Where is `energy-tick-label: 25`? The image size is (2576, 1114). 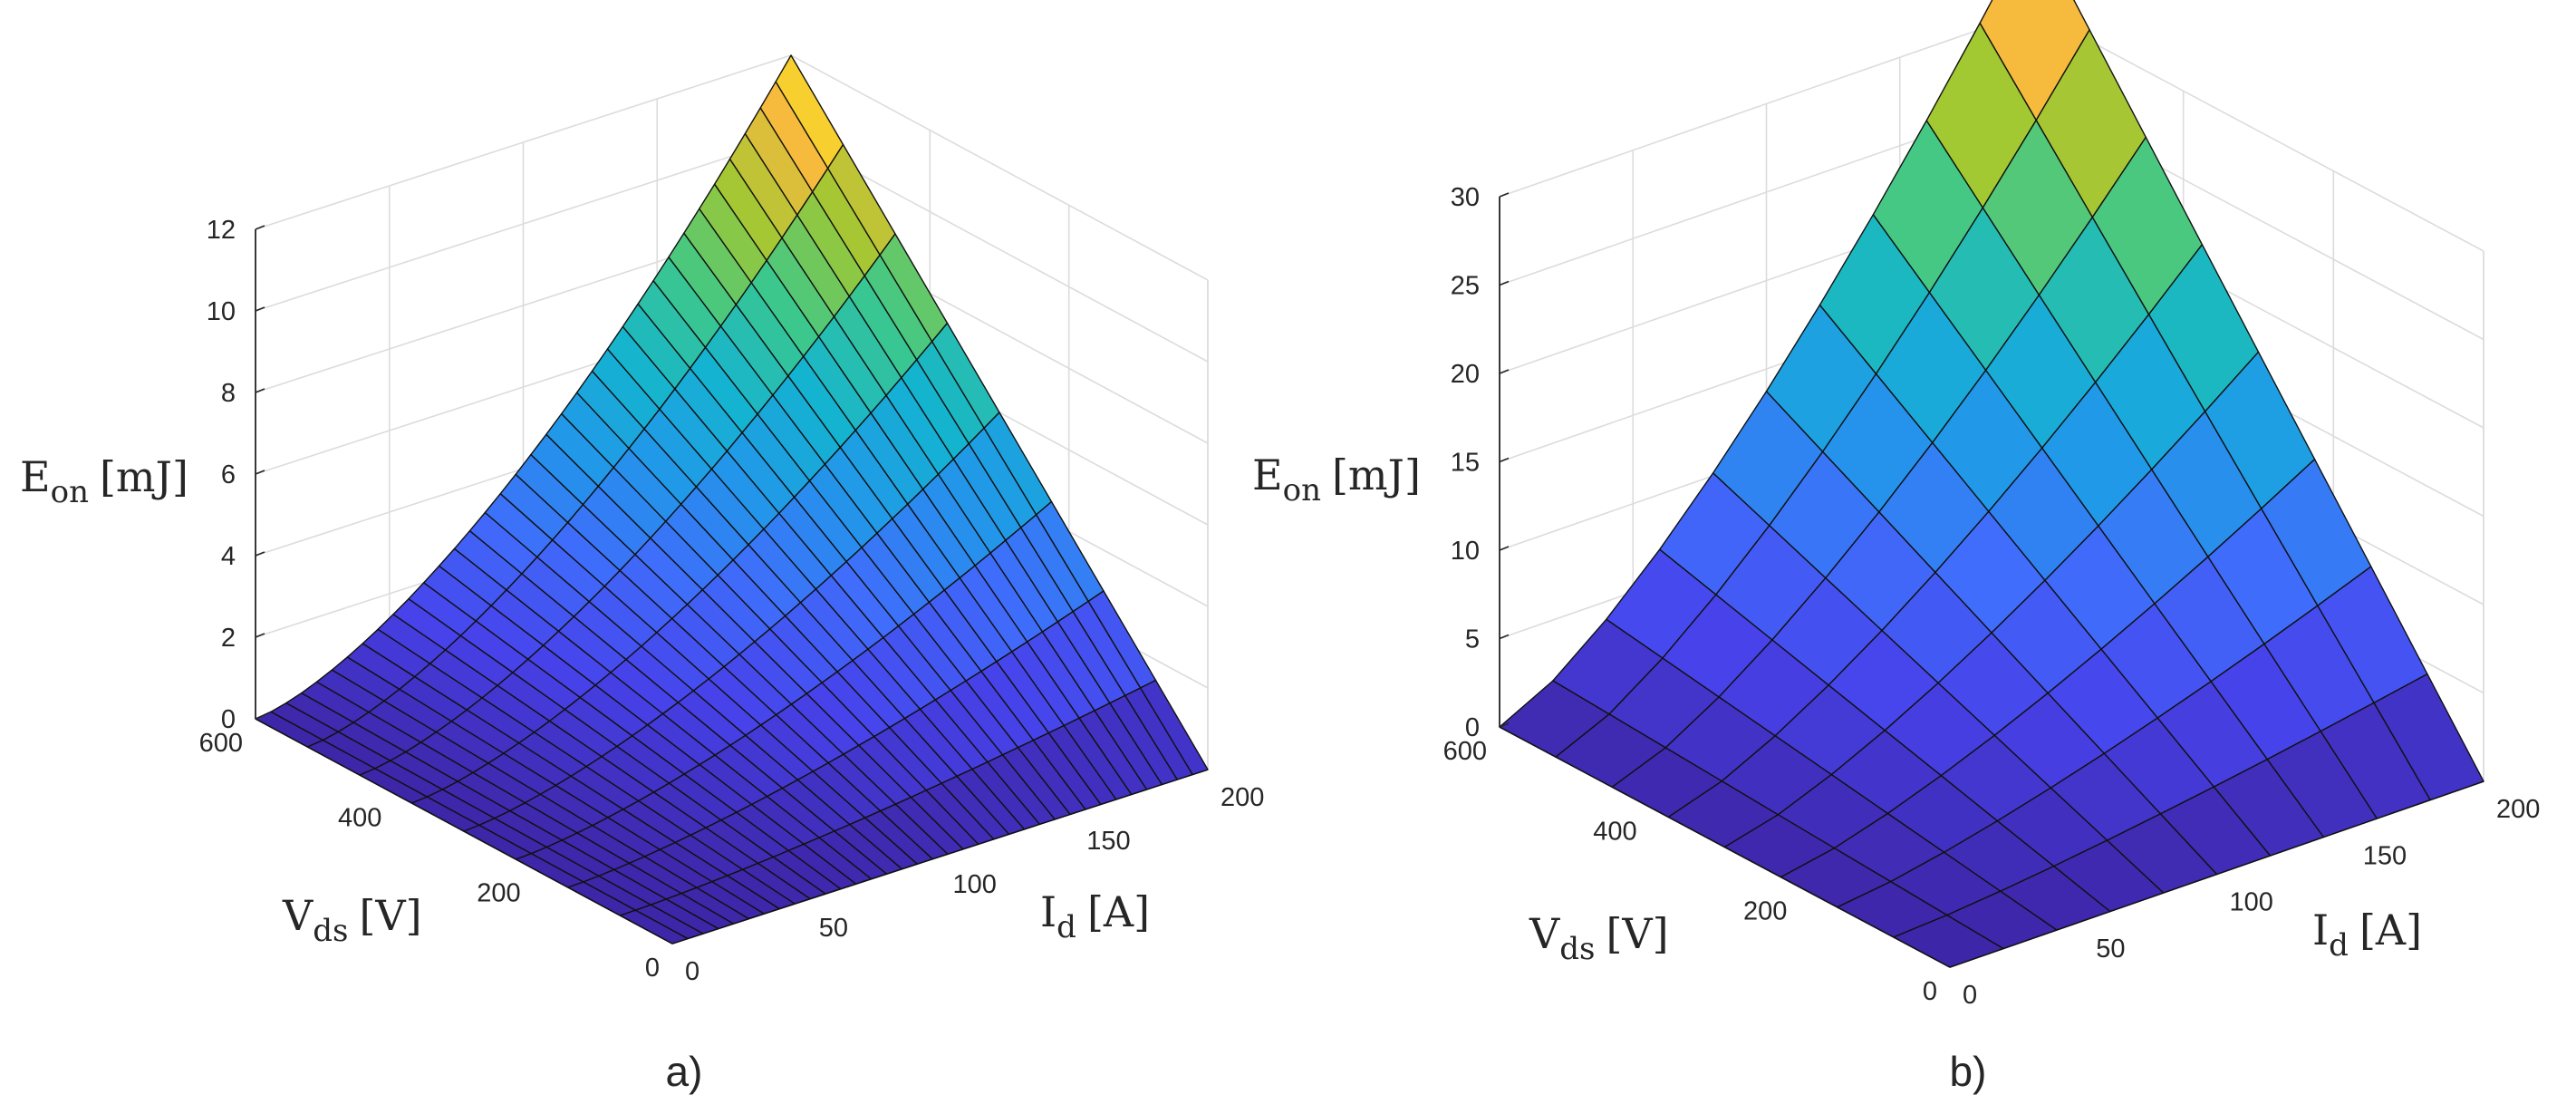 energy-tick-label: 25 is located at coordinates (1465, 287).